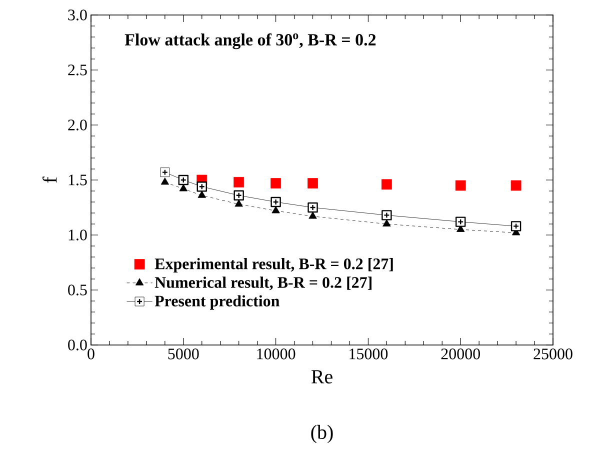  What do you see at coordinates (369, 354) in the screenshot?
I see `x-tick-label: 15000` at bounding box center [369, 354].